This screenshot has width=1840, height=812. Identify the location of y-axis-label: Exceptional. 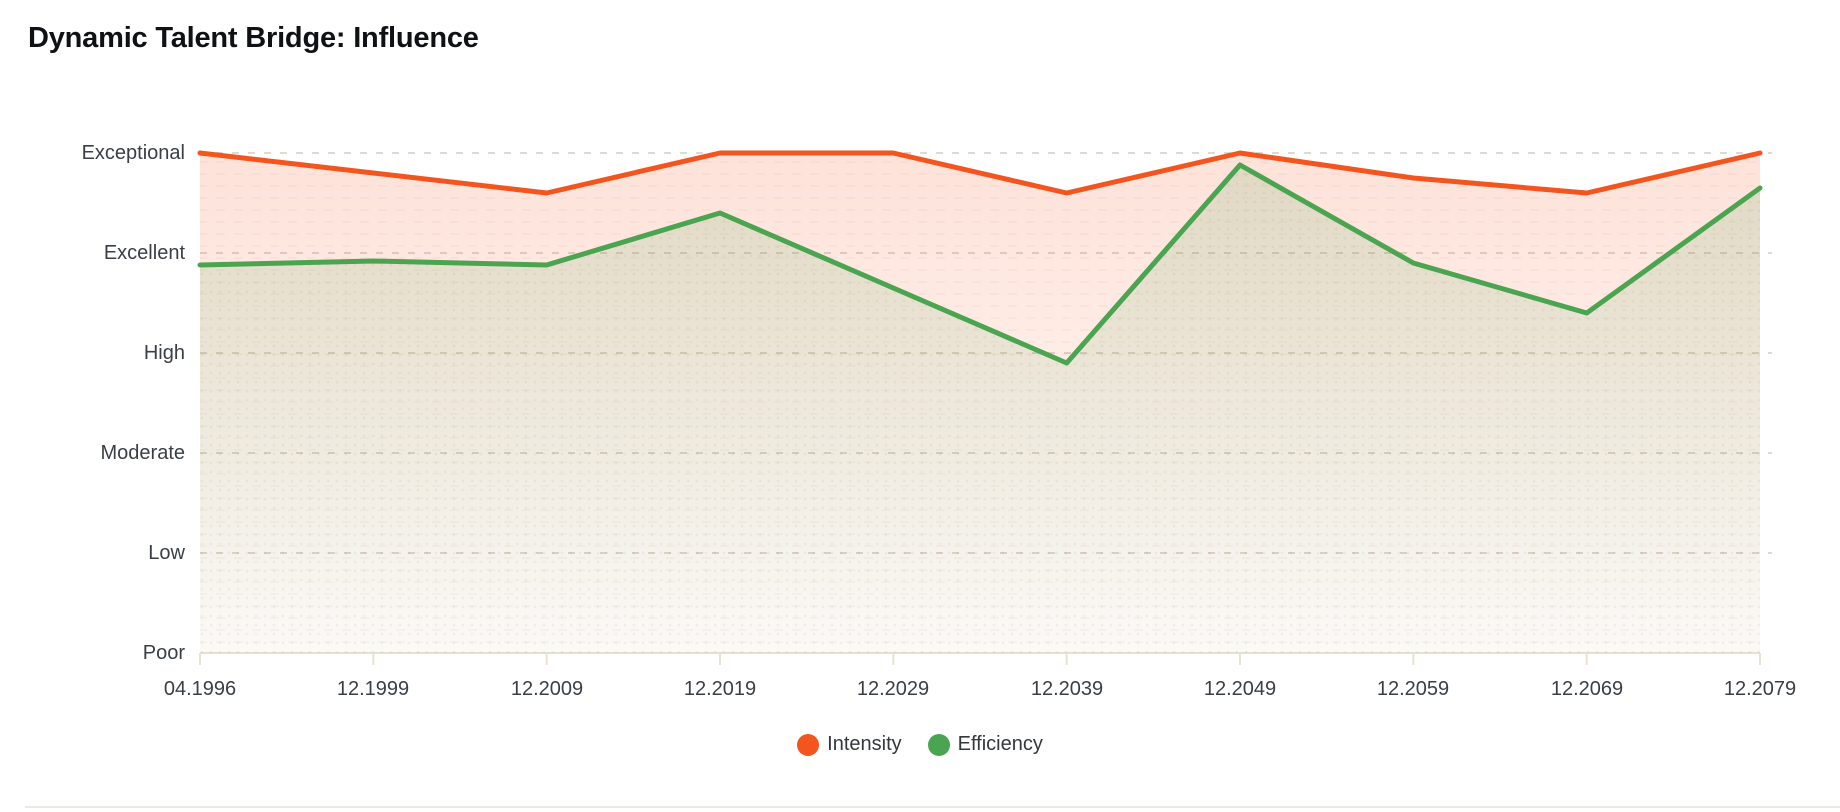
(133, 153).